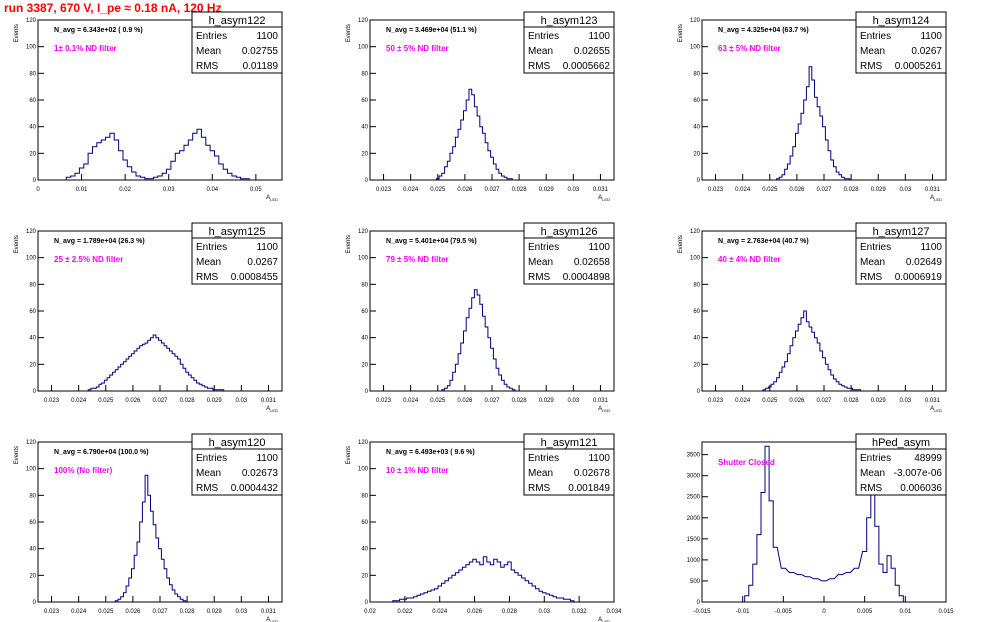  I want to click on navg-label: N_avg = 6.493e+03 ( 9.6 %), so click(430, 452).